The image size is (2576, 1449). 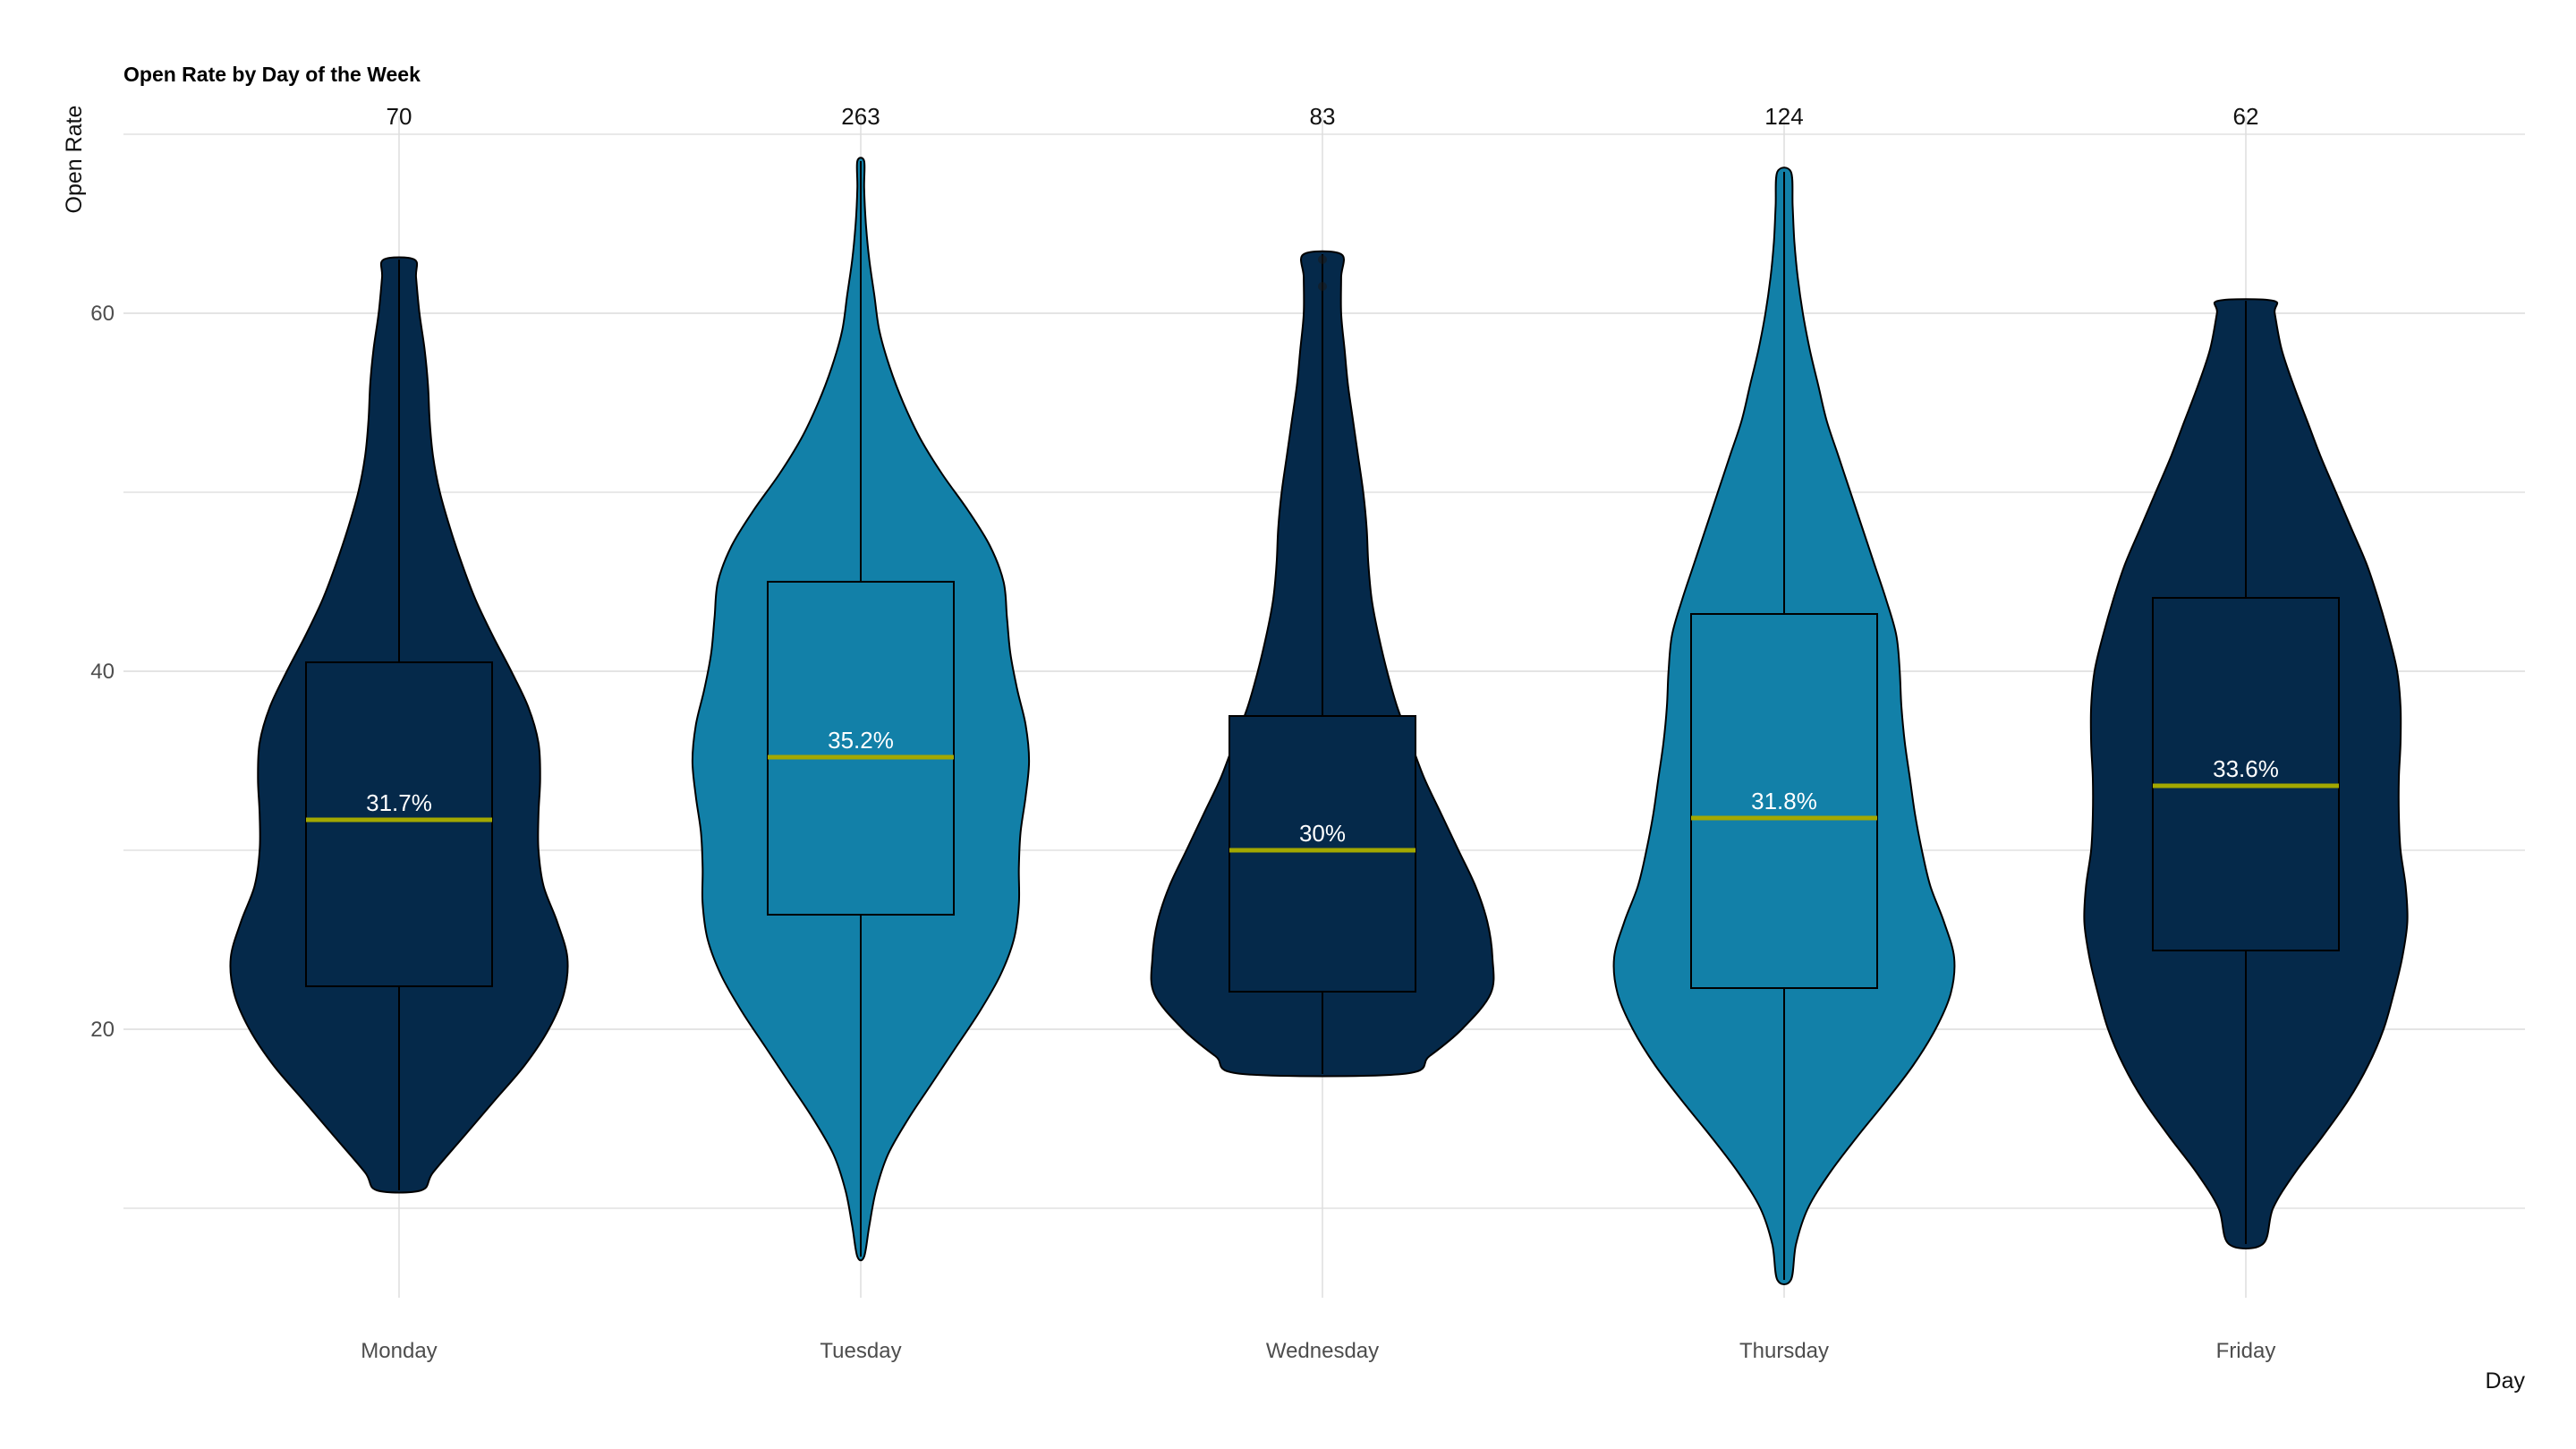 I want to click on violin-group-thursday: 31.8%, so click(x=1784, y=726).